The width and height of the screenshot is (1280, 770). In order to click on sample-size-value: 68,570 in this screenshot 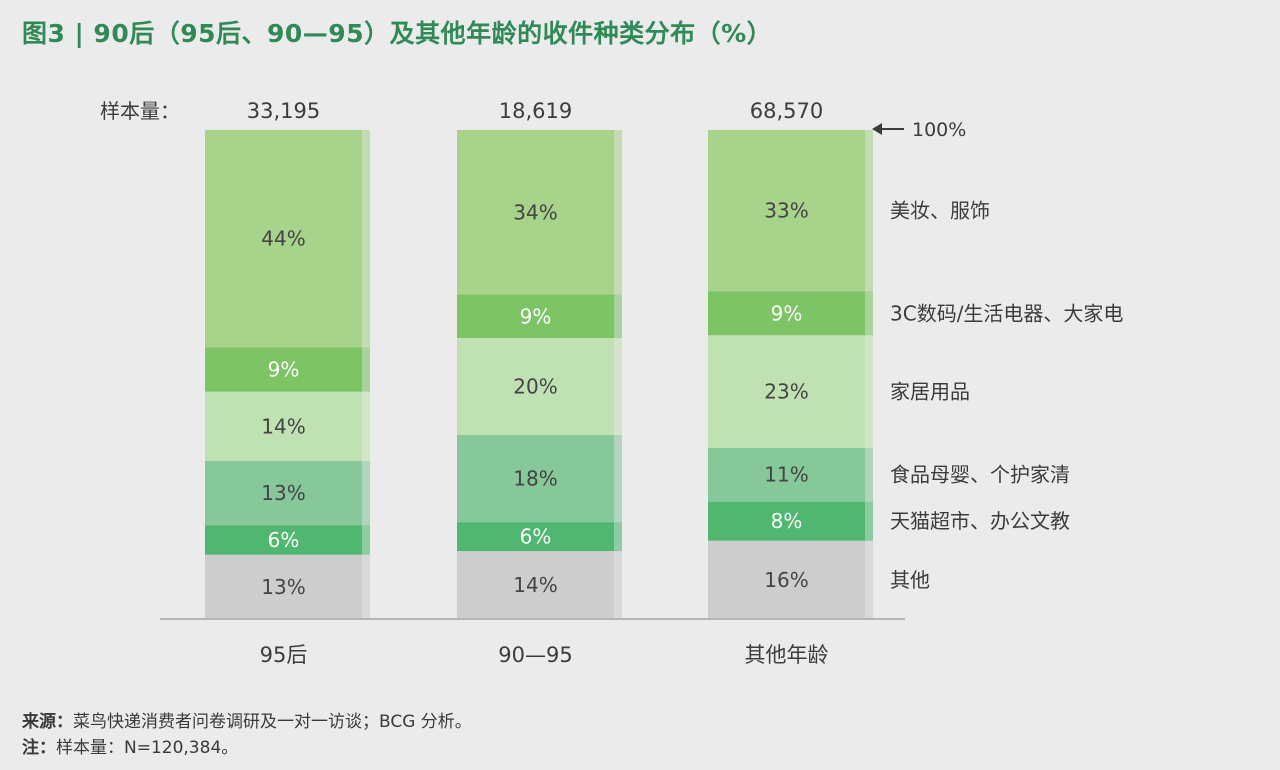, I will do `click(786, 111)`.